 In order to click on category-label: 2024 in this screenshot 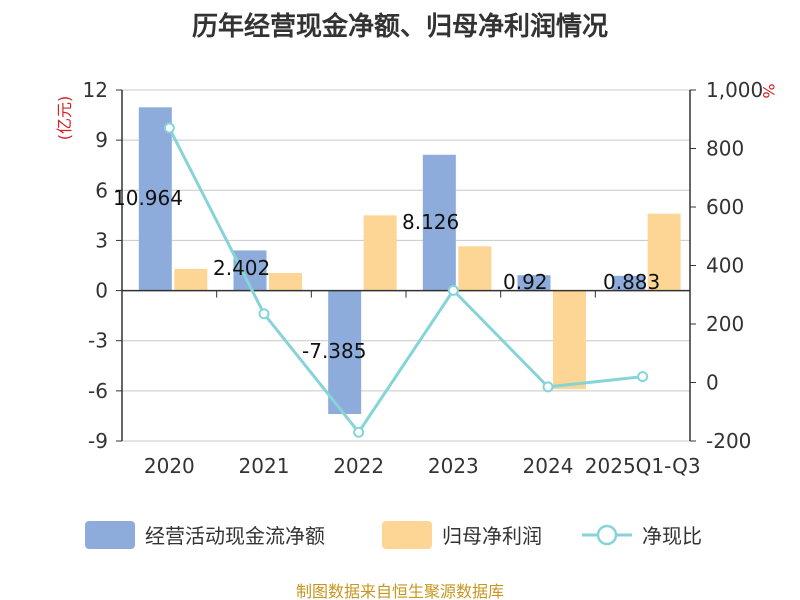, I will do `click(548, 466)`.